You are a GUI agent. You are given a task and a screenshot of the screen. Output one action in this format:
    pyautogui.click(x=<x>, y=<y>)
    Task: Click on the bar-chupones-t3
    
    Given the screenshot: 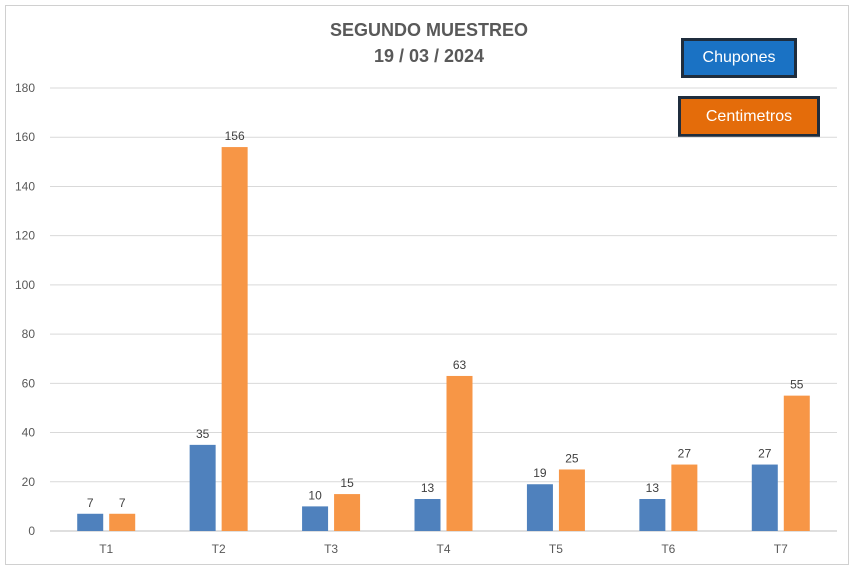 What is the action you would take?
    pyautogui.click(x=315, y=518)
    